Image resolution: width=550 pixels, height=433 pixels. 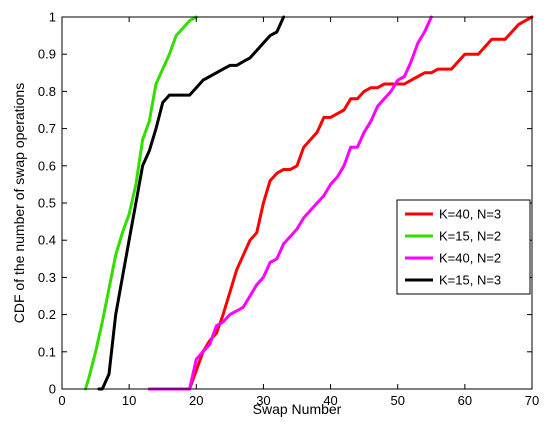 I want to click on x-tick-label: 70, so click(x=532, y=400).